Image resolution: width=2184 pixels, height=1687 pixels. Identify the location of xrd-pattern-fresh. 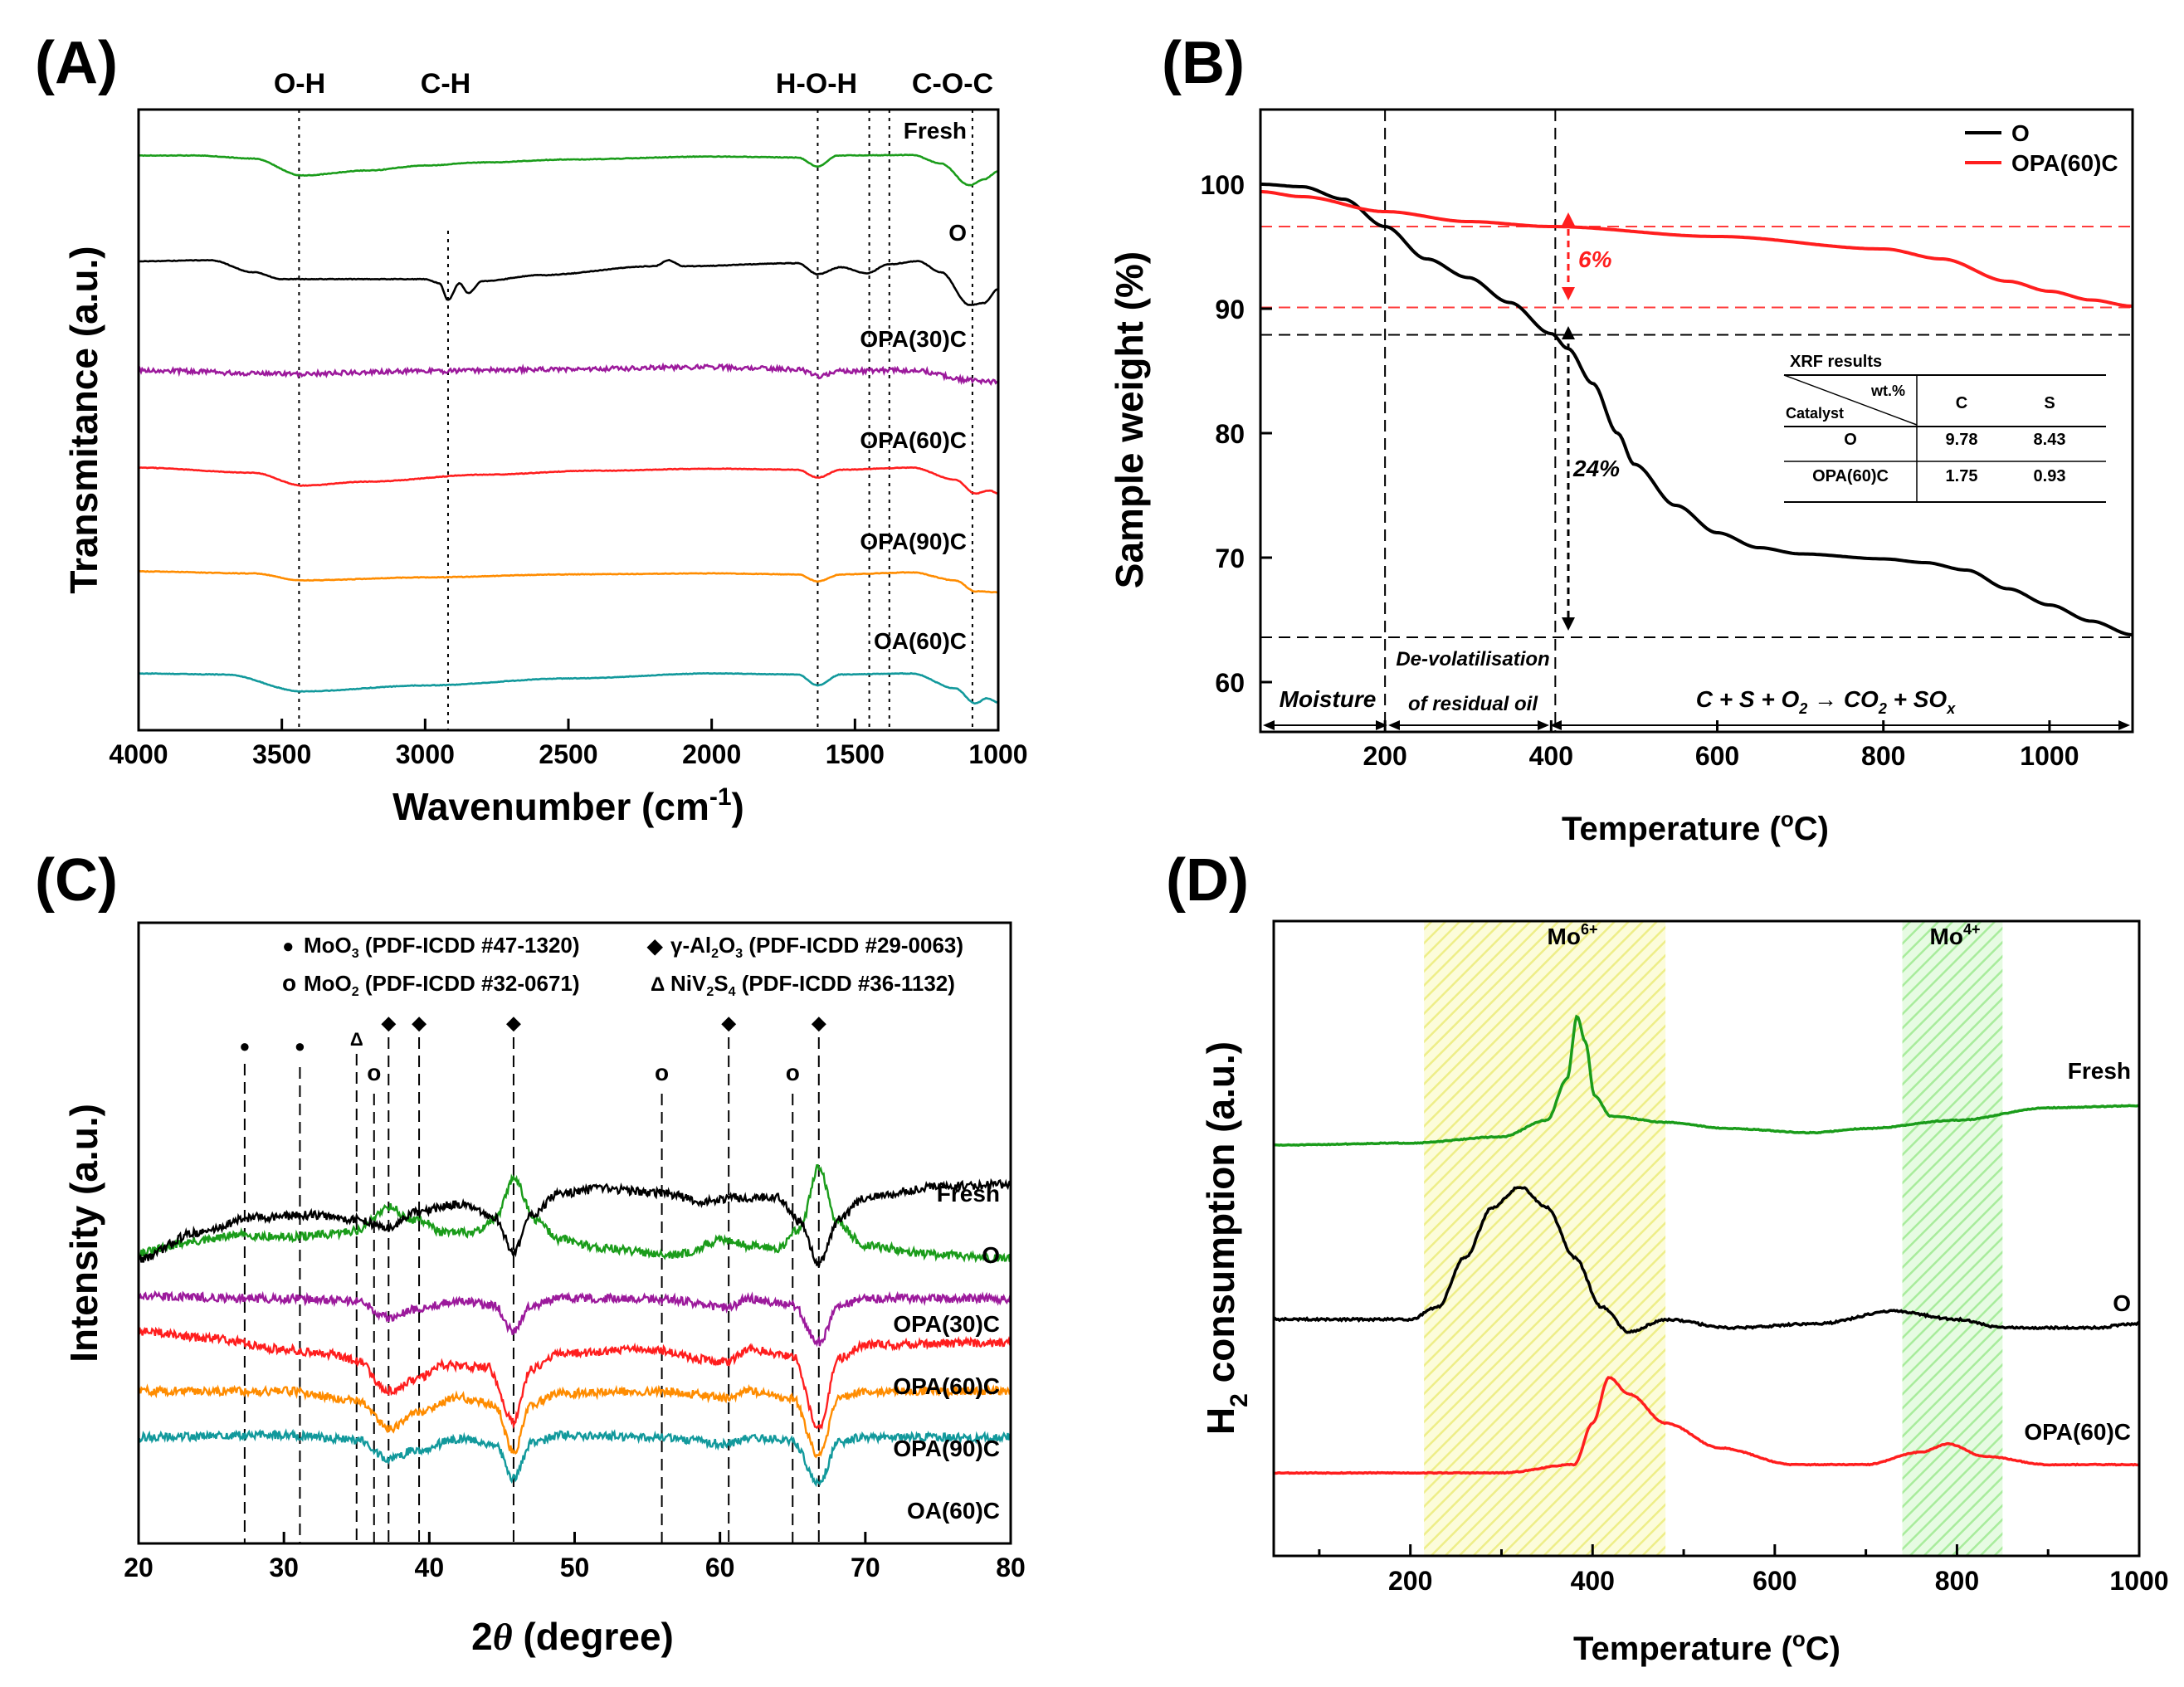
(575, 1213).